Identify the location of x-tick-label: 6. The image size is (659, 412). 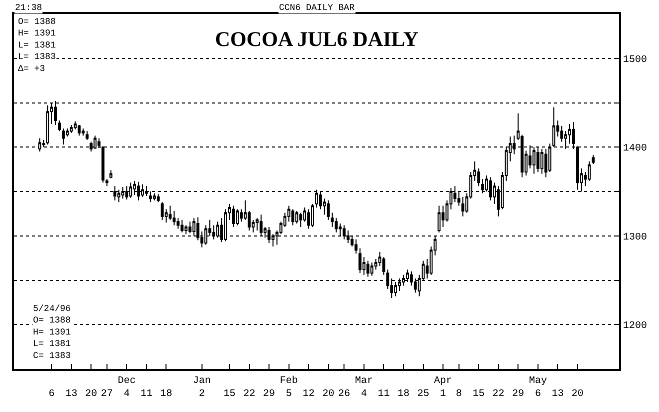
(51, 394).